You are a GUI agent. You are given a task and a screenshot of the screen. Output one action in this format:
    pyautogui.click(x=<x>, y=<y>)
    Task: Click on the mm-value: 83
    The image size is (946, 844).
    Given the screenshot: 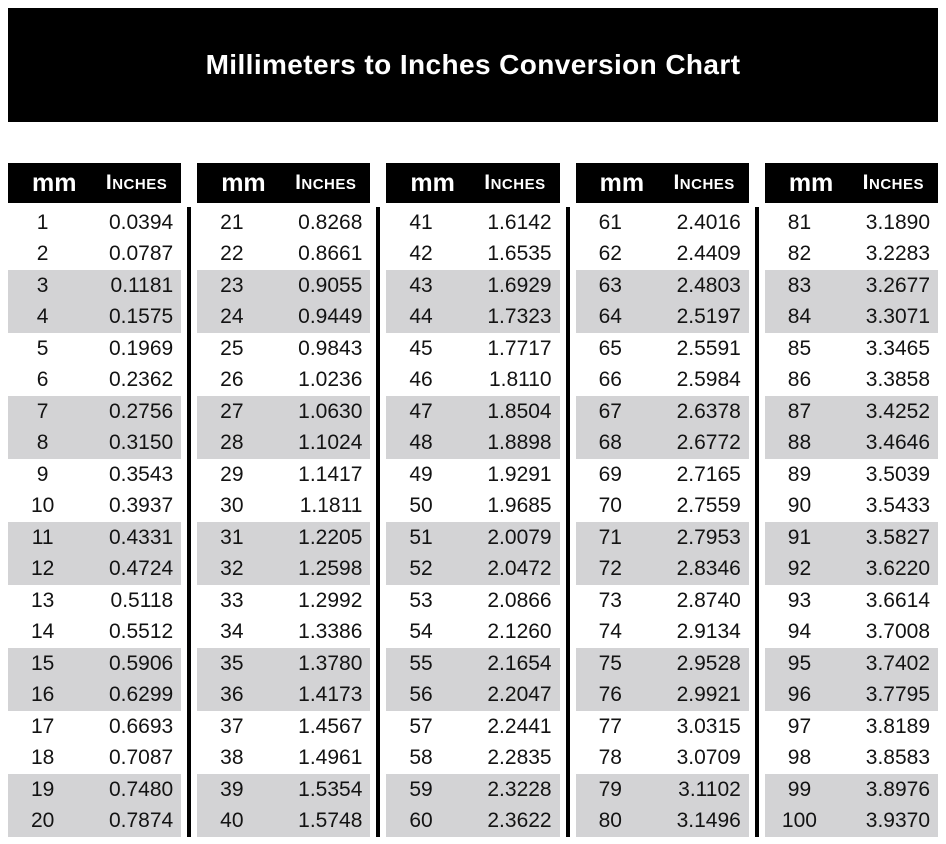 What is the action you would take?
    pyautogui.click(x=799, y=285)
    